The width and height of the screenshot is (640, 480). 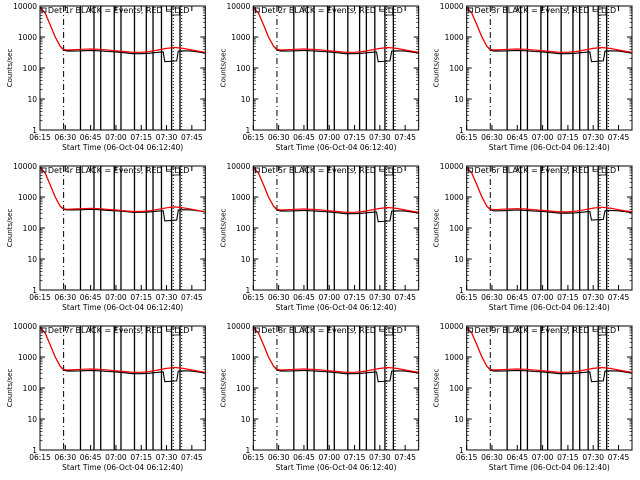 What do you see at coordinates (332, 170) in the screenshot?
I see `chart-title: Det 5r BLACK = Events, RED = LLD` at bounding box center [332, 170].